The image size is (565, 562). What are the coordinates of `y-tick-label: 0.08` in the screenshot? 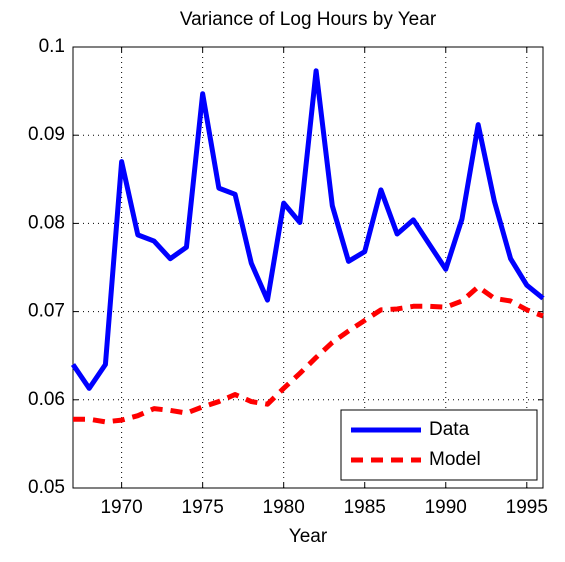 It's located at (46, 222).